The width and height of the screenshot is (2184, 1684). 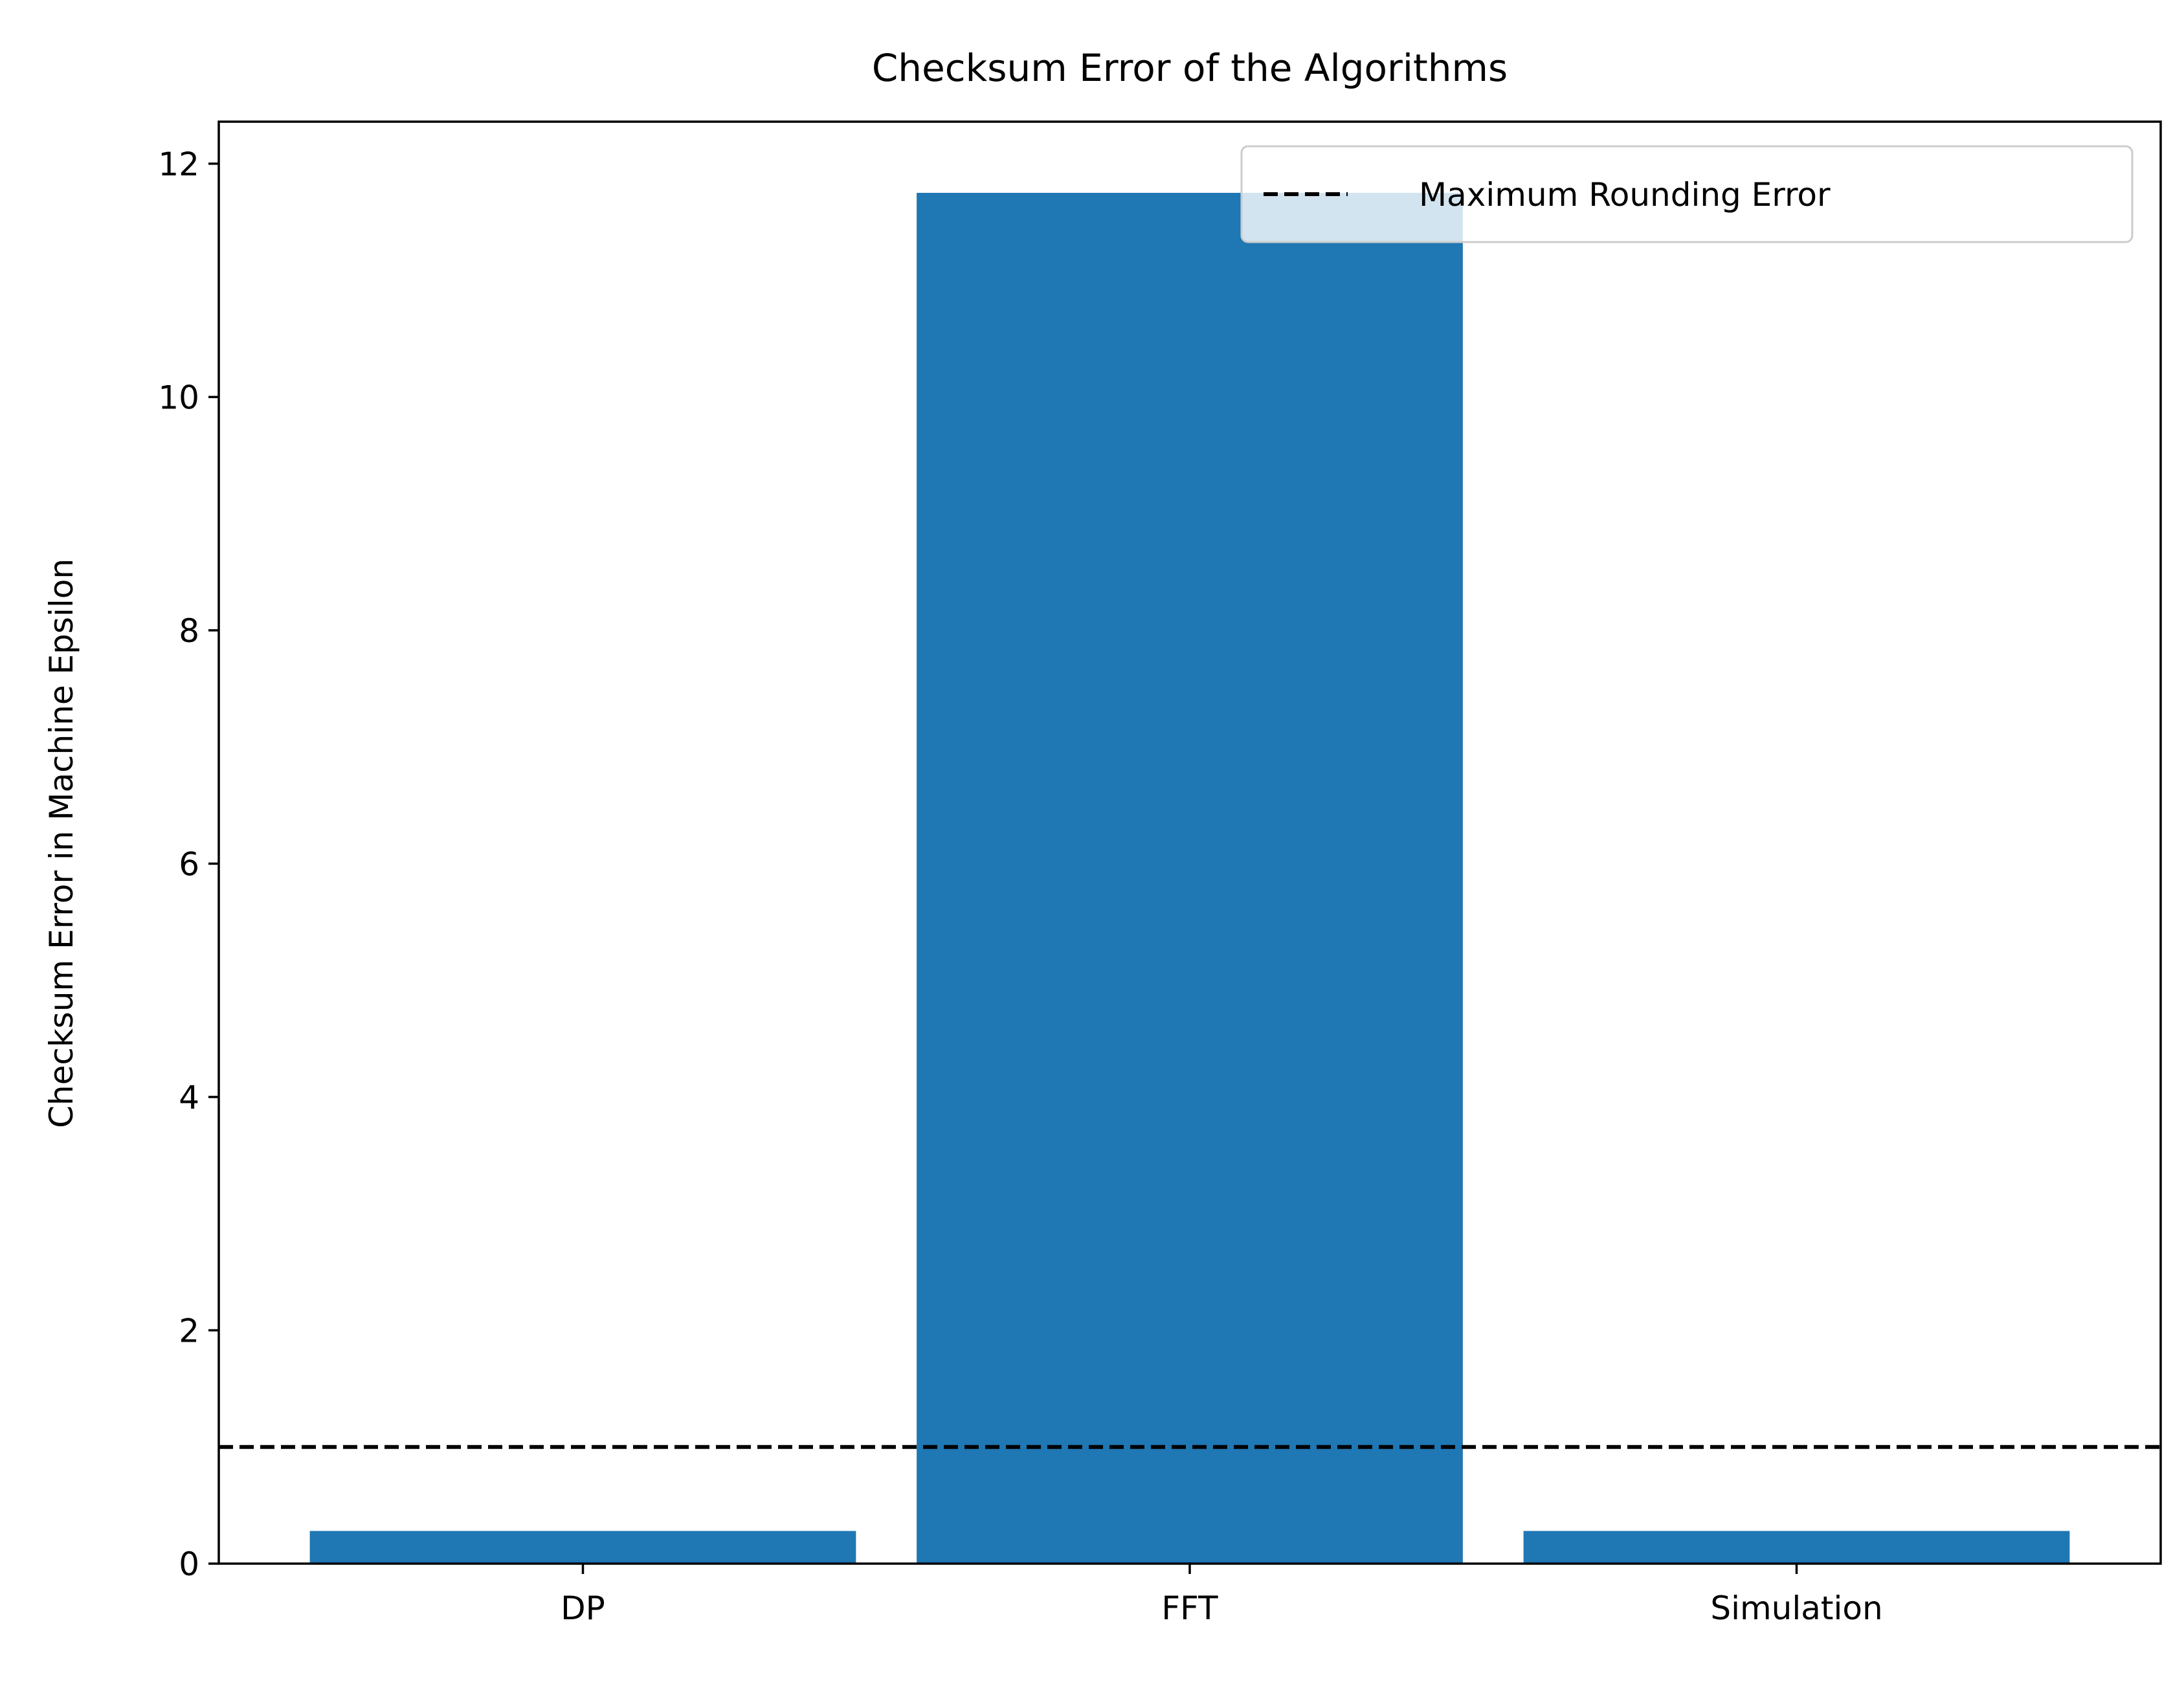 What do you see at coordinates (189, 1564) in the screenshot?
I see `y-tick-label: 0` at bounding box center [189, 1564].